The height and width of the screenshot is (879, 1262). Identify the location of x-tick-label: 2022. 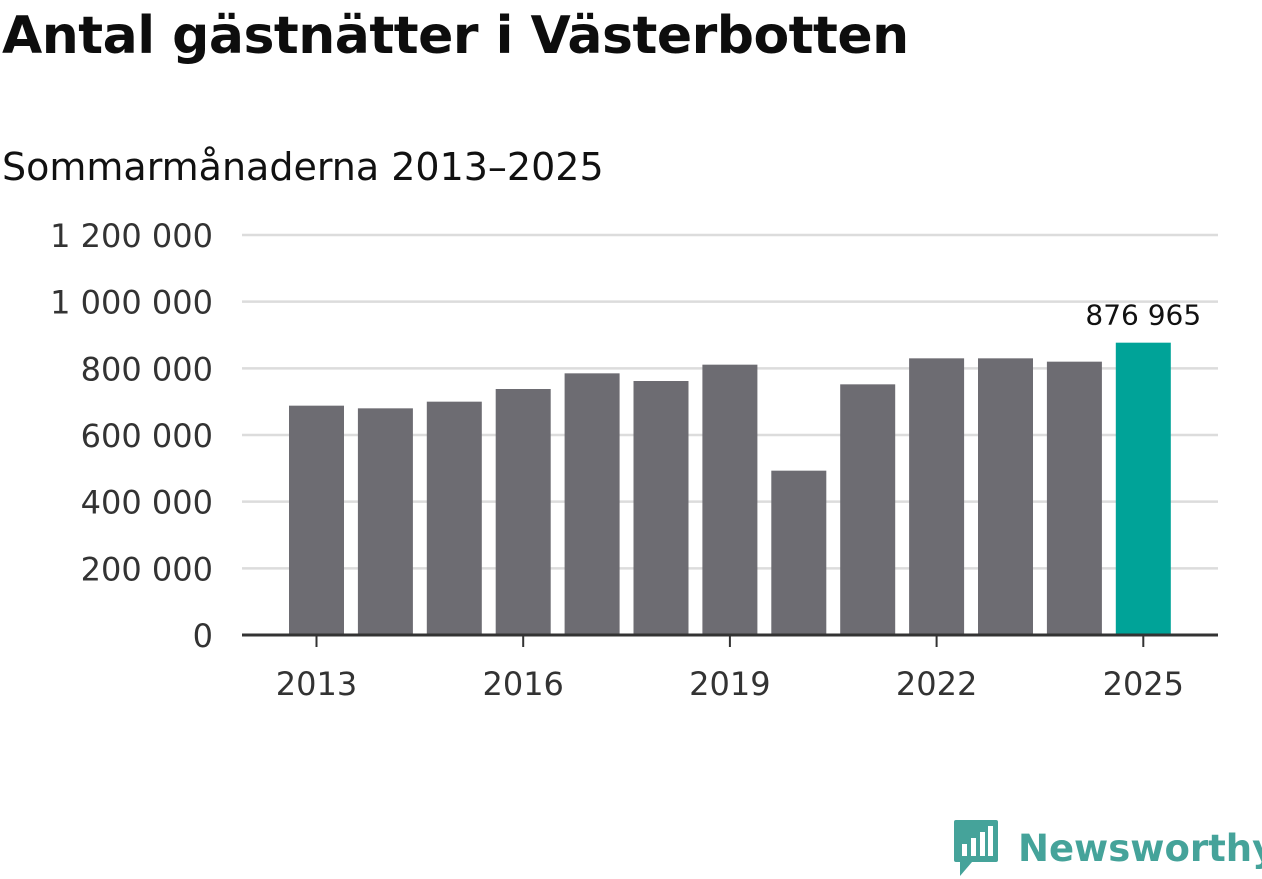
(936, 684).